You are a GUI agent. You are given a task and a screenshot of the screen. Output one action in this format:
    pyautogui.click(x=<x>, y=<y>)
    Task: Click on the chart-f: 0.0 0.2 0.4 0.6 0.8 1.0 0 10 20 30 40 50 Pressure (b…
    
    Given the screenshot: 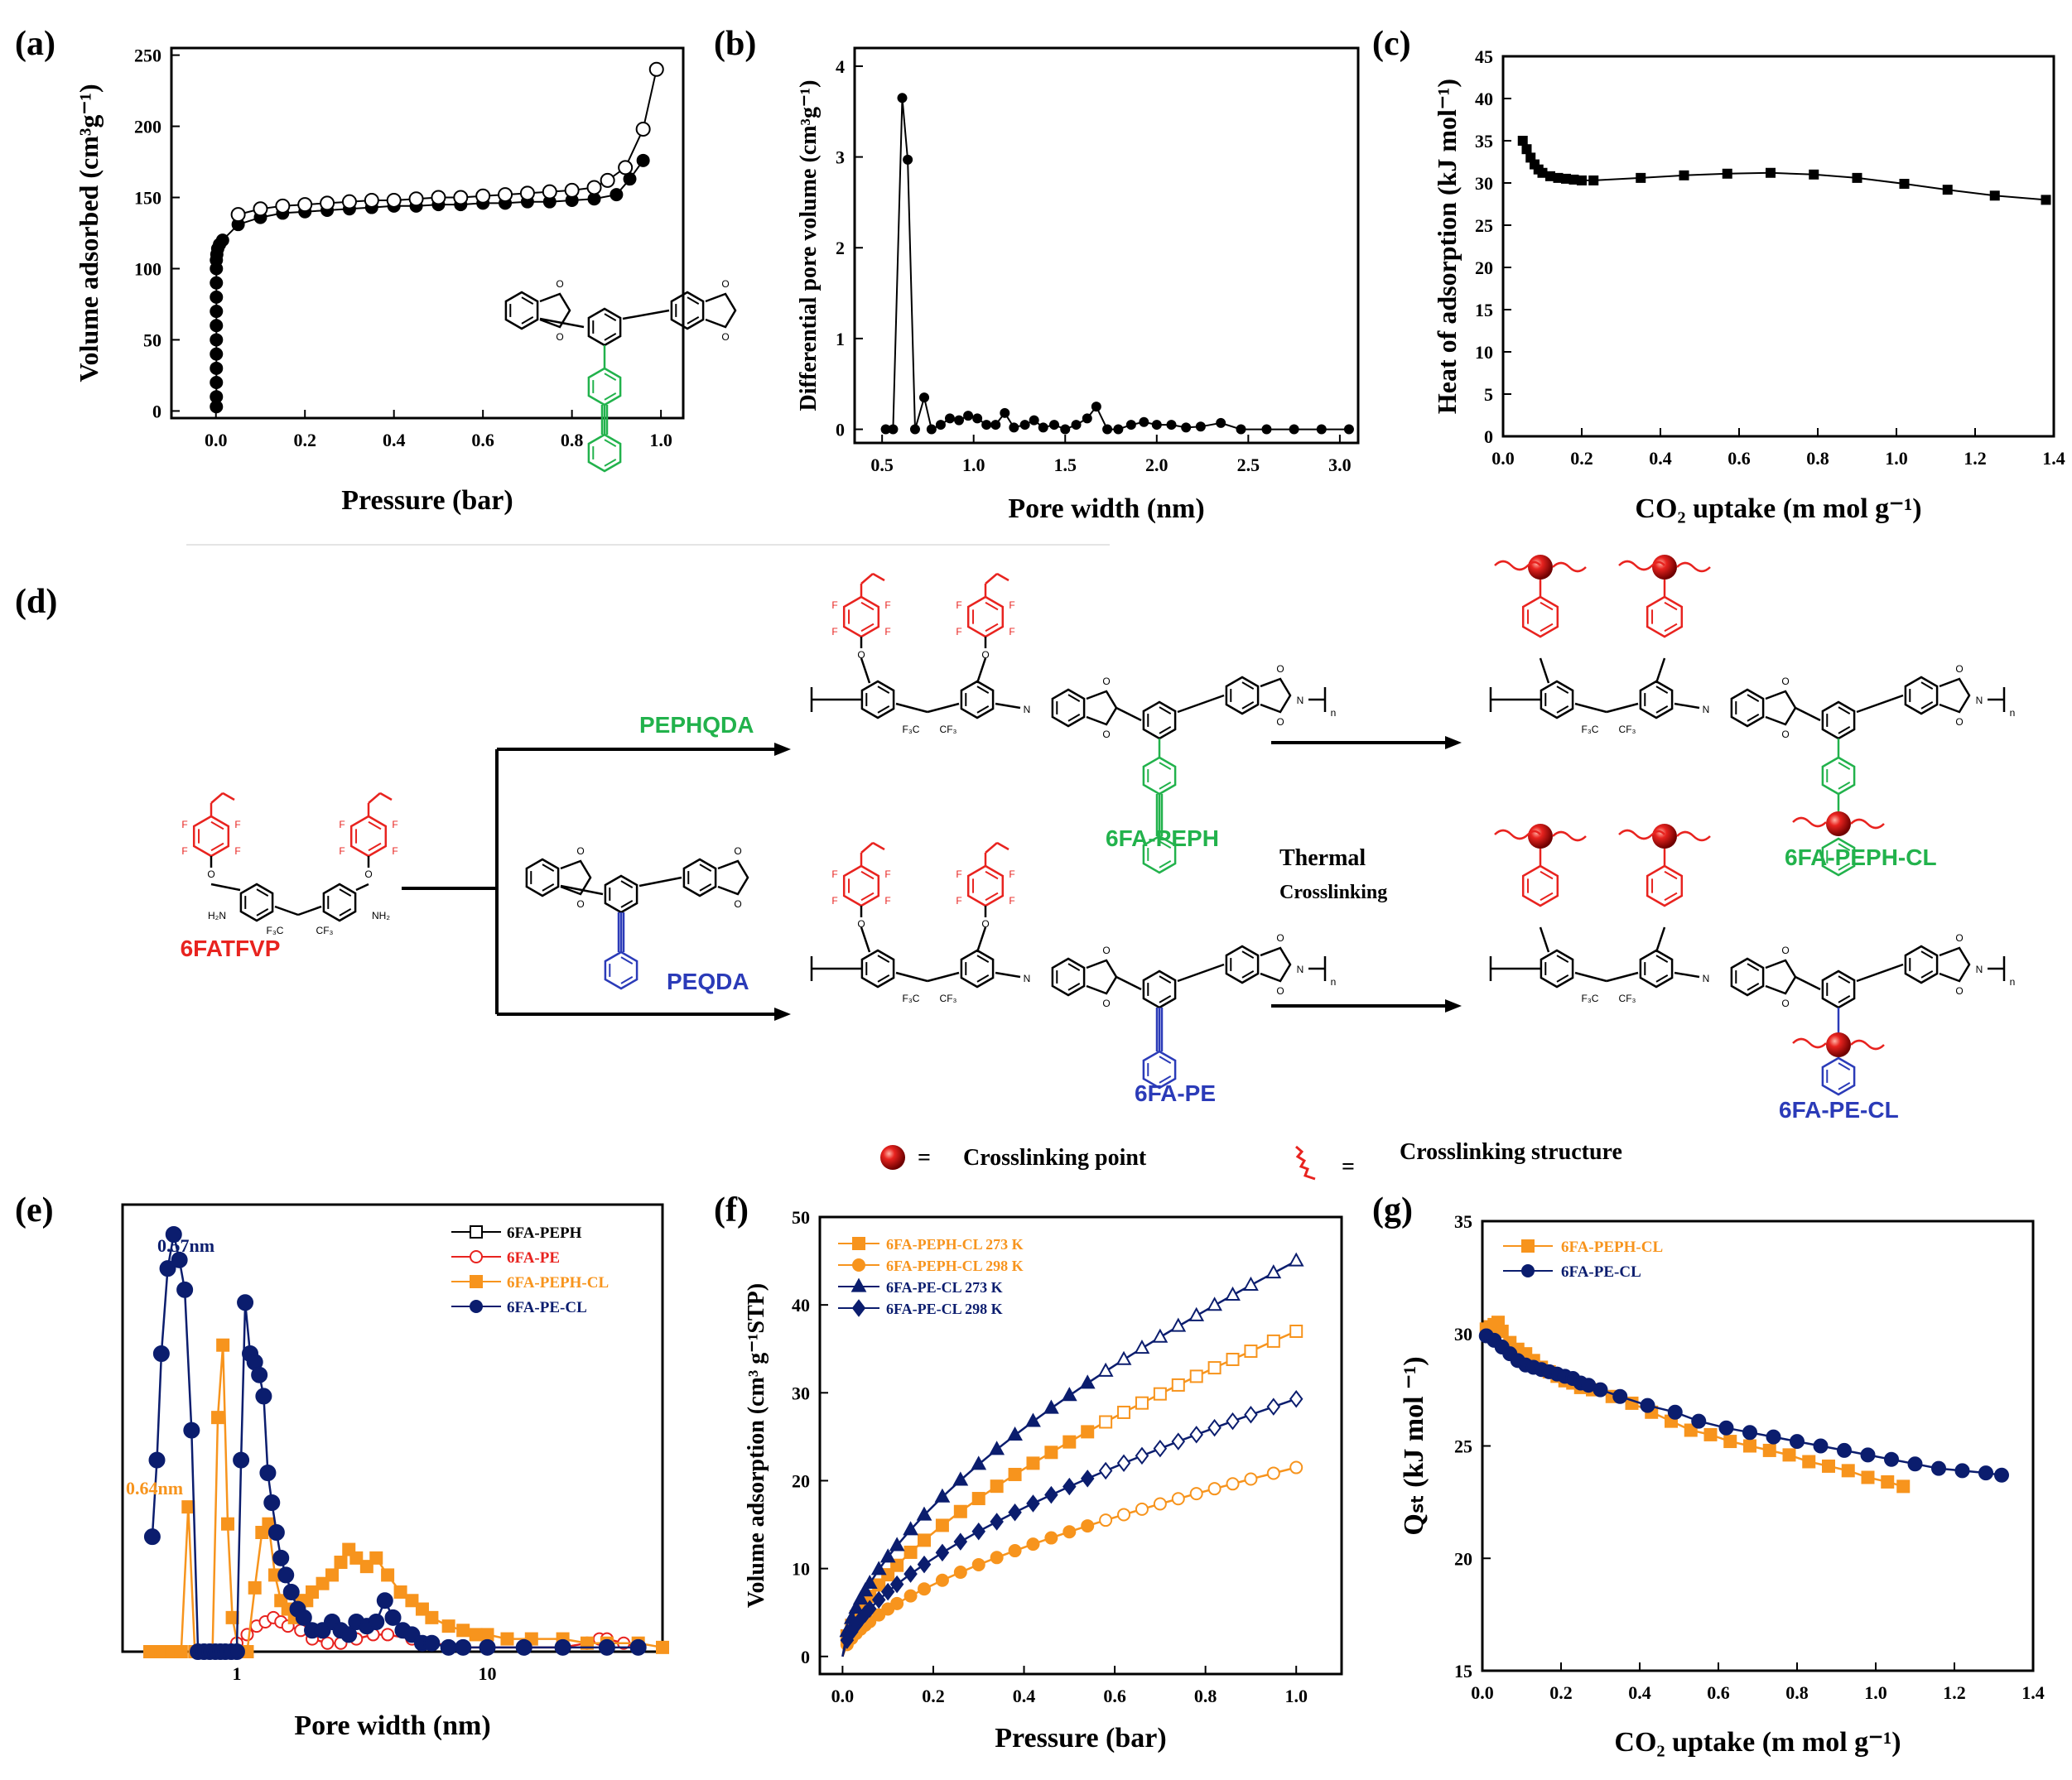 What is the action you would take?
    pyautogui.click(x=1043, y=1480)
    